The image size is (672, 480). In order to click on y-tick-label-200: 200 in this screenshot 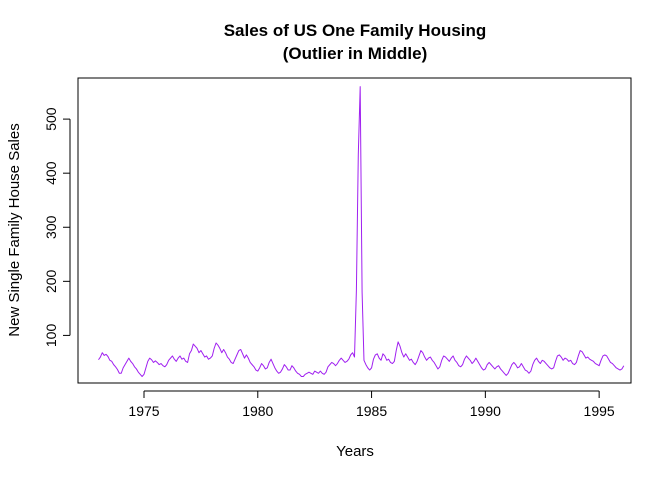, I will do `click(51, 281)`.